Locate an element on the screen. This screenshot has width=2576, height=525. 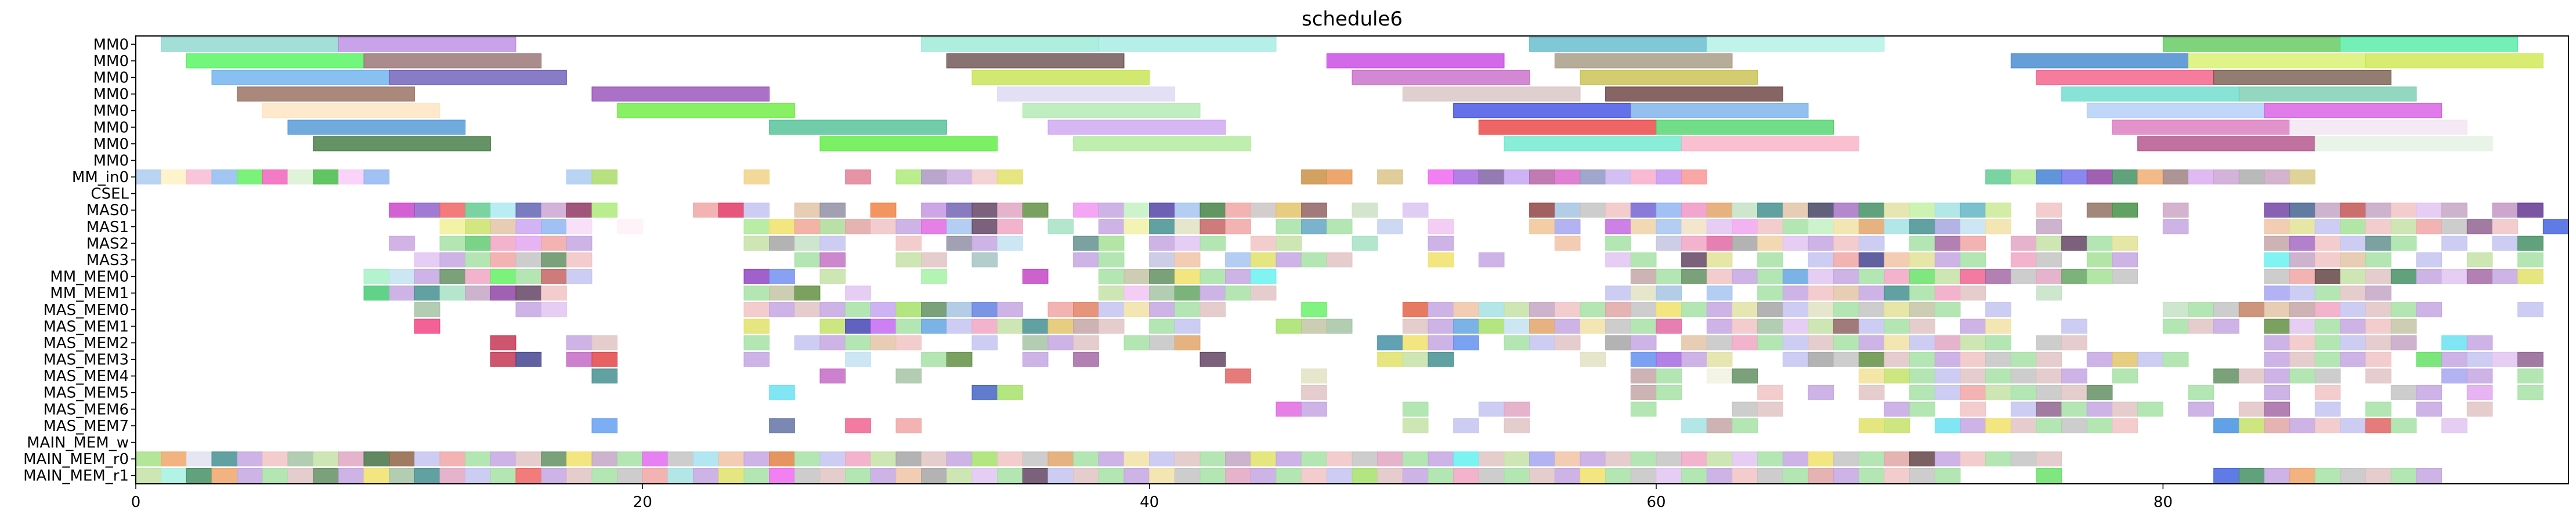
x-tick-label: 40 is located at coordinates (1149, 502).